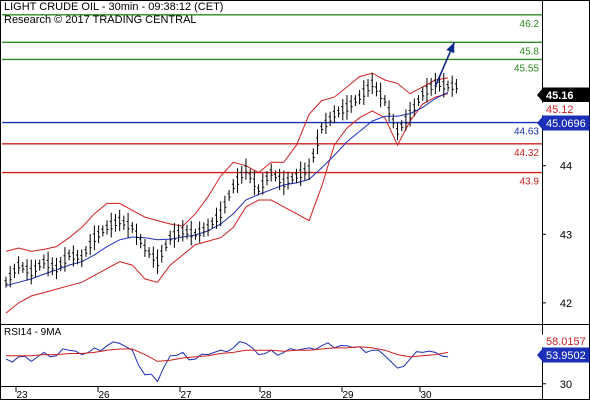 The image size is (590, 405). Describe the element at coordinates (560, 96) in the screenshot. I see `price-badge-label: 45.16` at that location.